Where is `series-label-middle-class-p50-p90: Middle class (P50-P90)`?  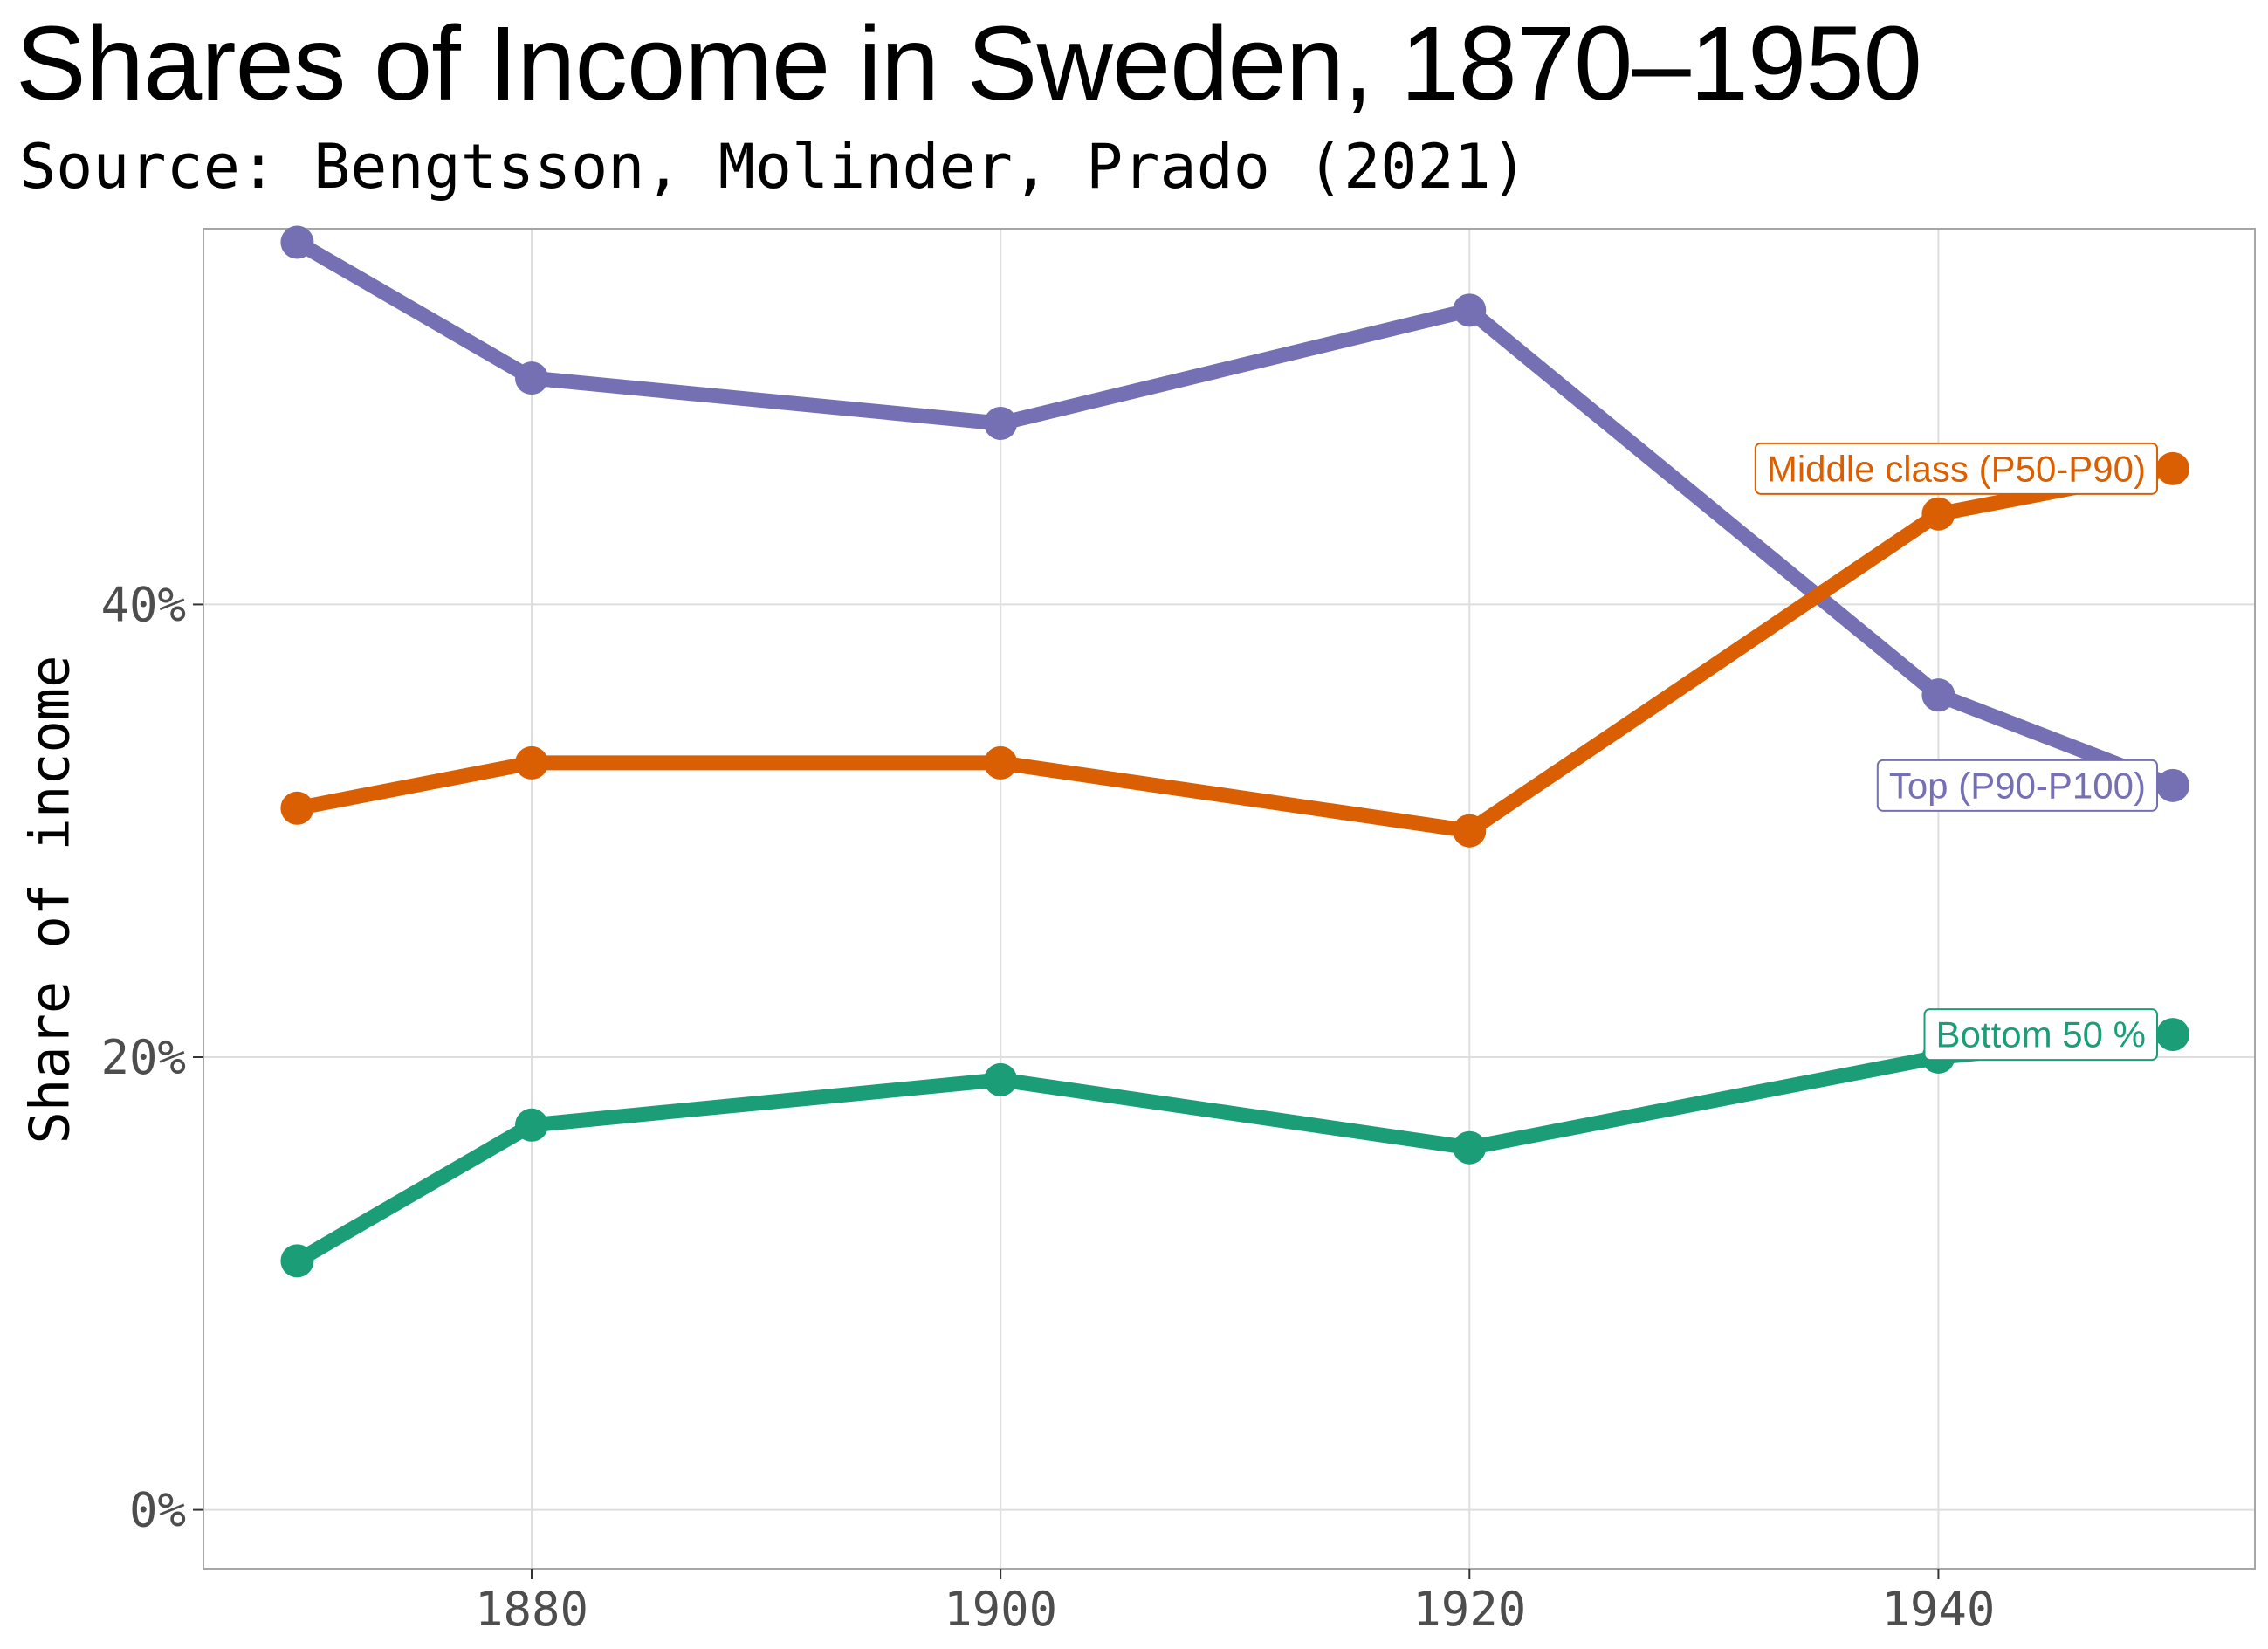 series-label-middle-class-p50-p90: Middle class (P50-P90) is located at coordinates (1956, 468).